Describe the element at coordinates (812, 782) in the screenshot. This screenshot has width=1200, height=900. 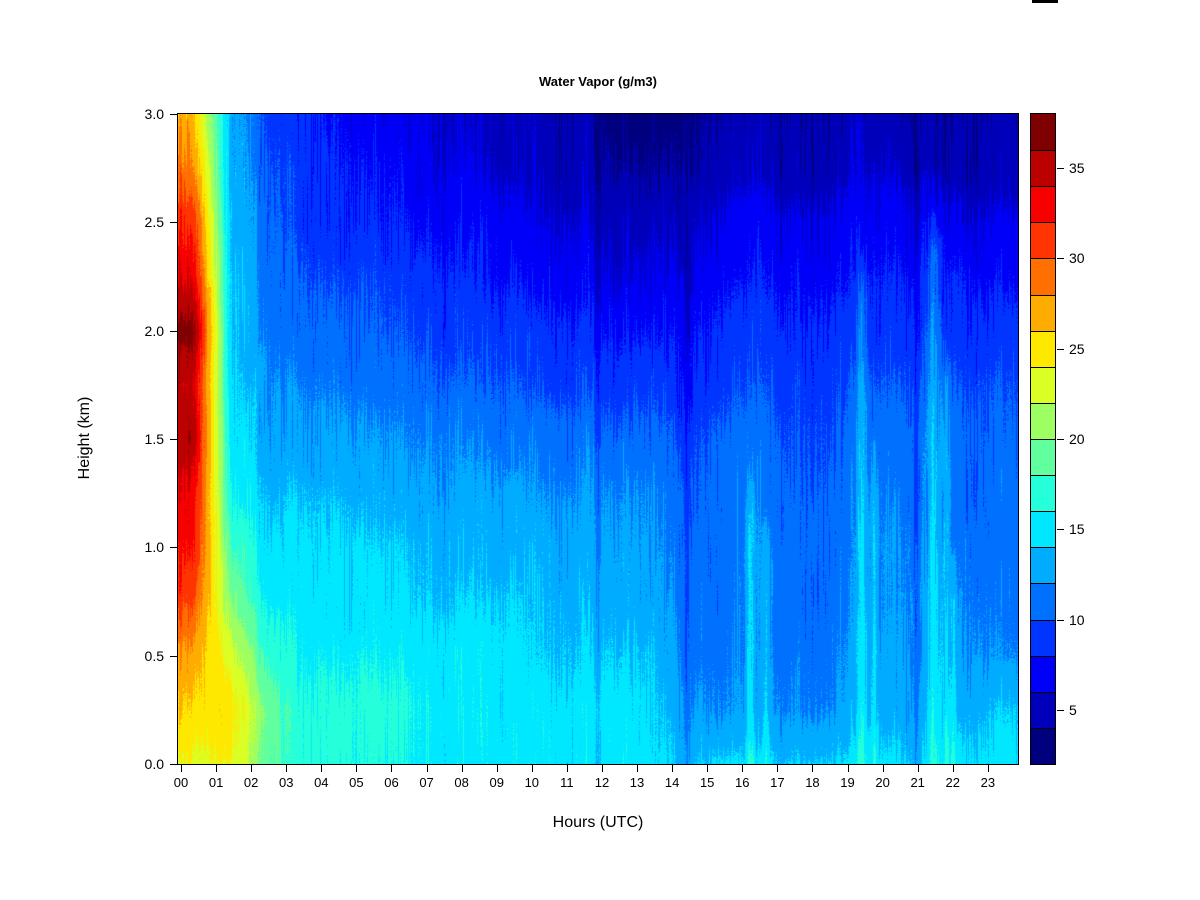
I see `x-tick-label: 18` at that location.